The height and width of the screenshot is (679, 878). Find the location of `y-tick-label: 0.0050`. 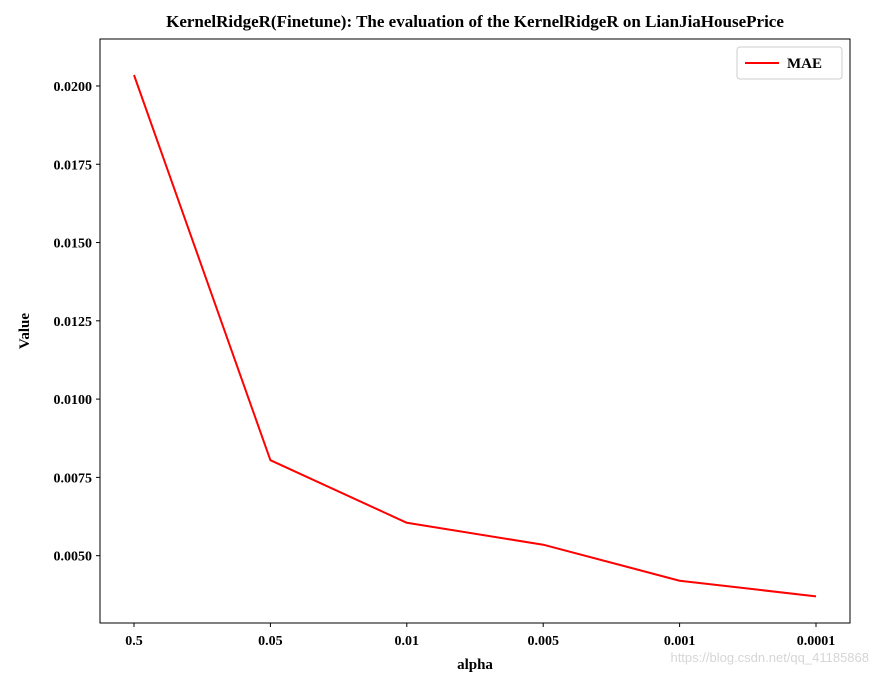

y-tick-label: 0.0050 is located at coordinates (73, 557).